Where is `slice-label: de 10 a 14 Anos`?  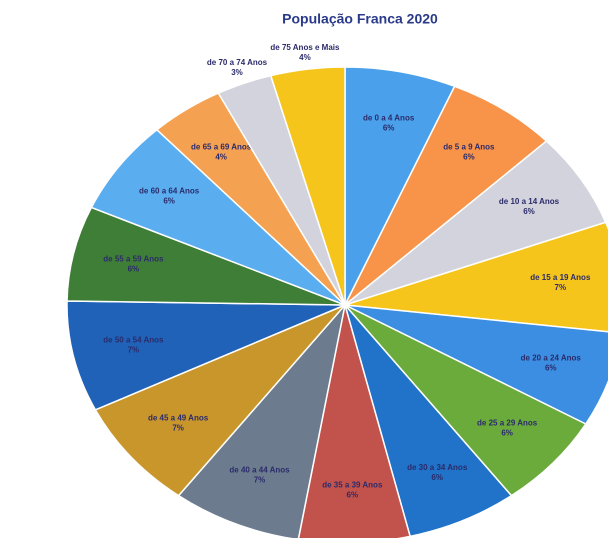 slice-label: de 10 a 14 Anos is located at coordinates (529, 201).